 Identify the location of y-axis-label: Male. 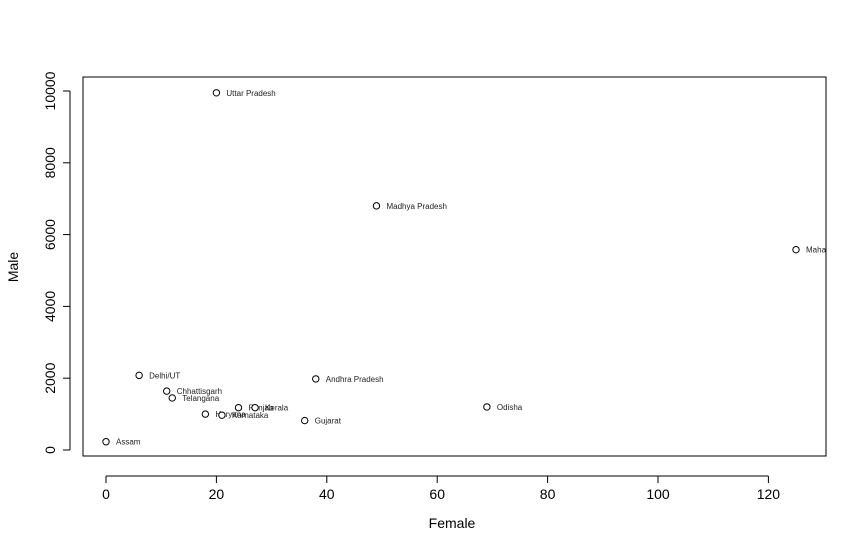
(13, 267).